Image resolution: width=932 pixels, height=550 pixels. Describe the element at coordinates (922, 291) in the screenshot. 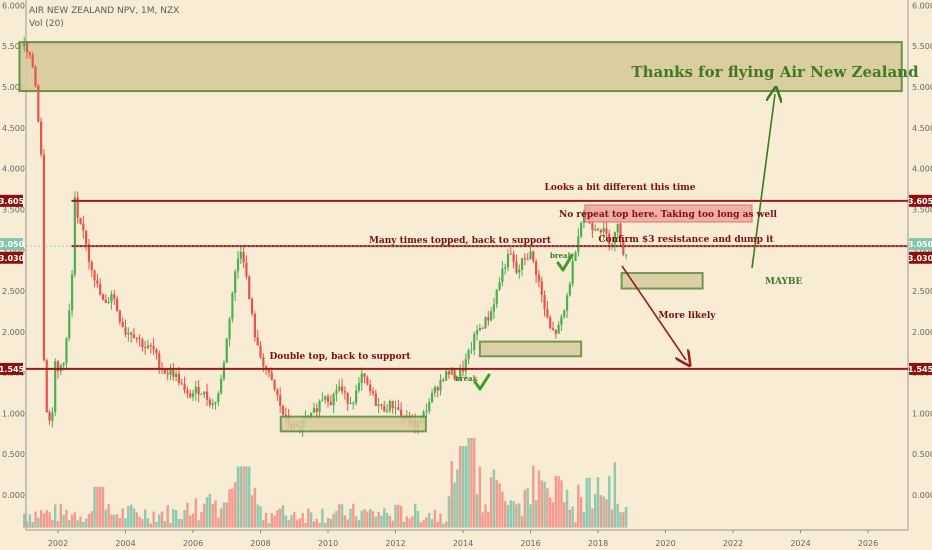

I see `price-tick-label-right: 2.500` at that location.